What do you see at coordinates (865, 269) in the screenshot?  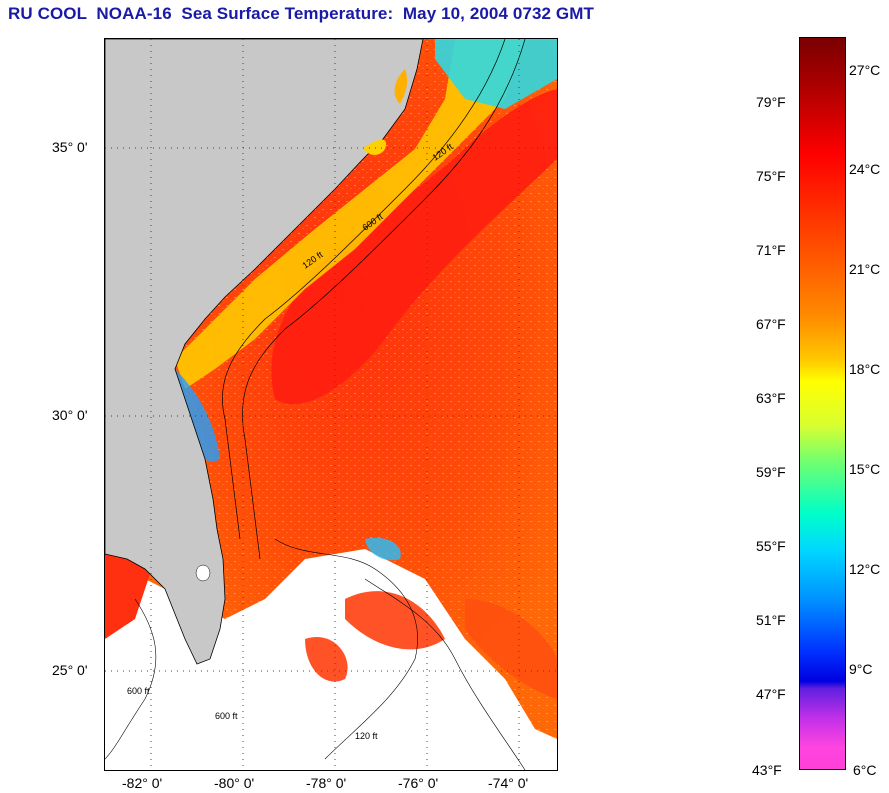 I see `colorbar-c-label: 21°C` at bounding box center [865, 269].